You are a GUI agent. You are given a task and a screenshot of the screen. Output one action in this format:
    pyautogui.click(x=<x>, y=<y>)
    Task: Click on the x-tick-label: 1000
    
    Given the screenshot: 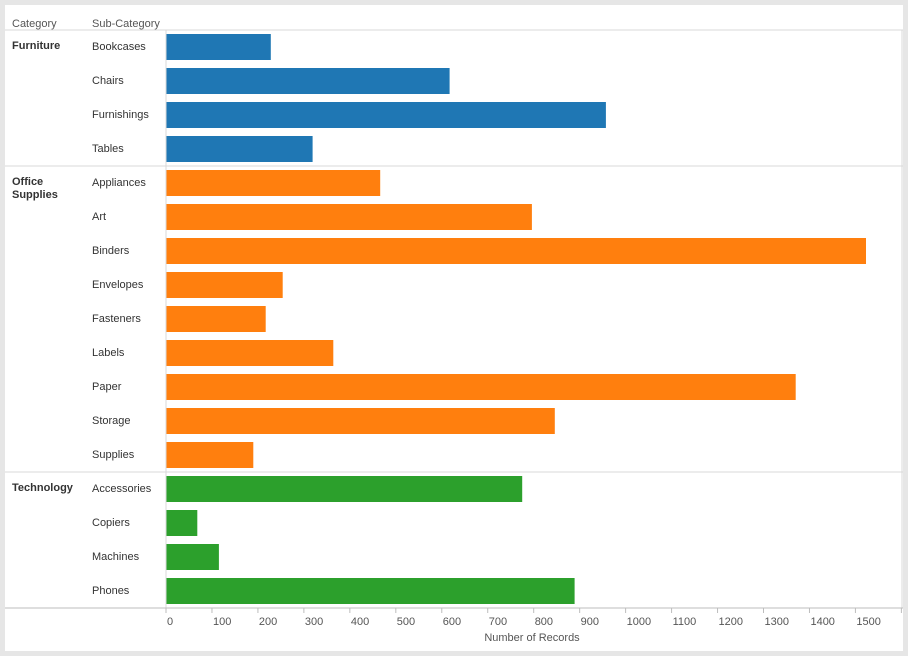 What is the action you would take?
    pyautogui.click(x=639, y=622)
    